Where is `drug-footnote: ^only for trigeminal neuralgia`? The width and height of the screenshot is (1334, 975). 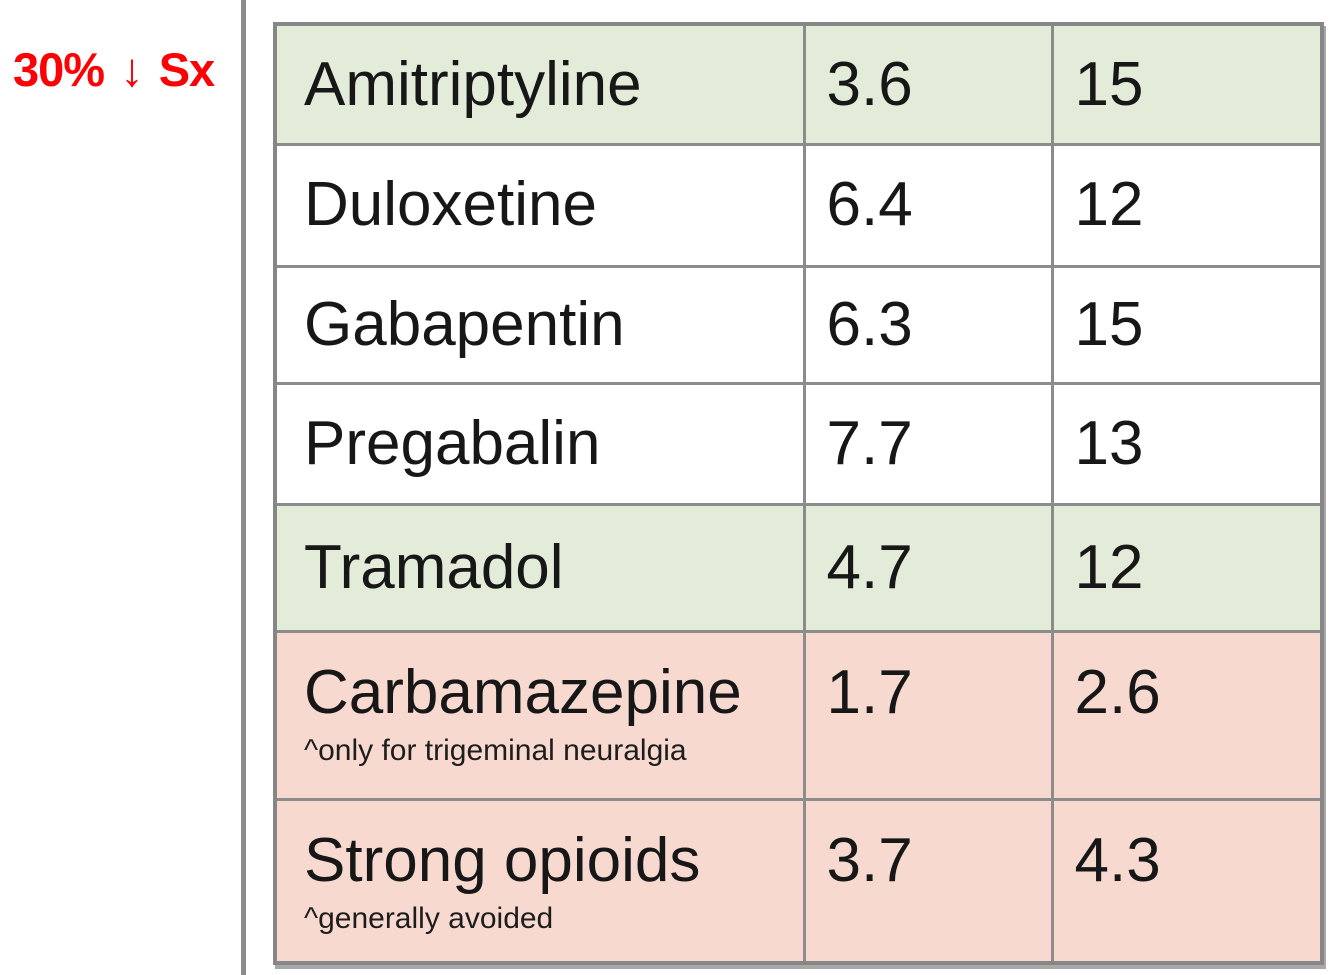 drug-footnote: ^only for trigeminal neuralgia is located at coordinates (495, 750).